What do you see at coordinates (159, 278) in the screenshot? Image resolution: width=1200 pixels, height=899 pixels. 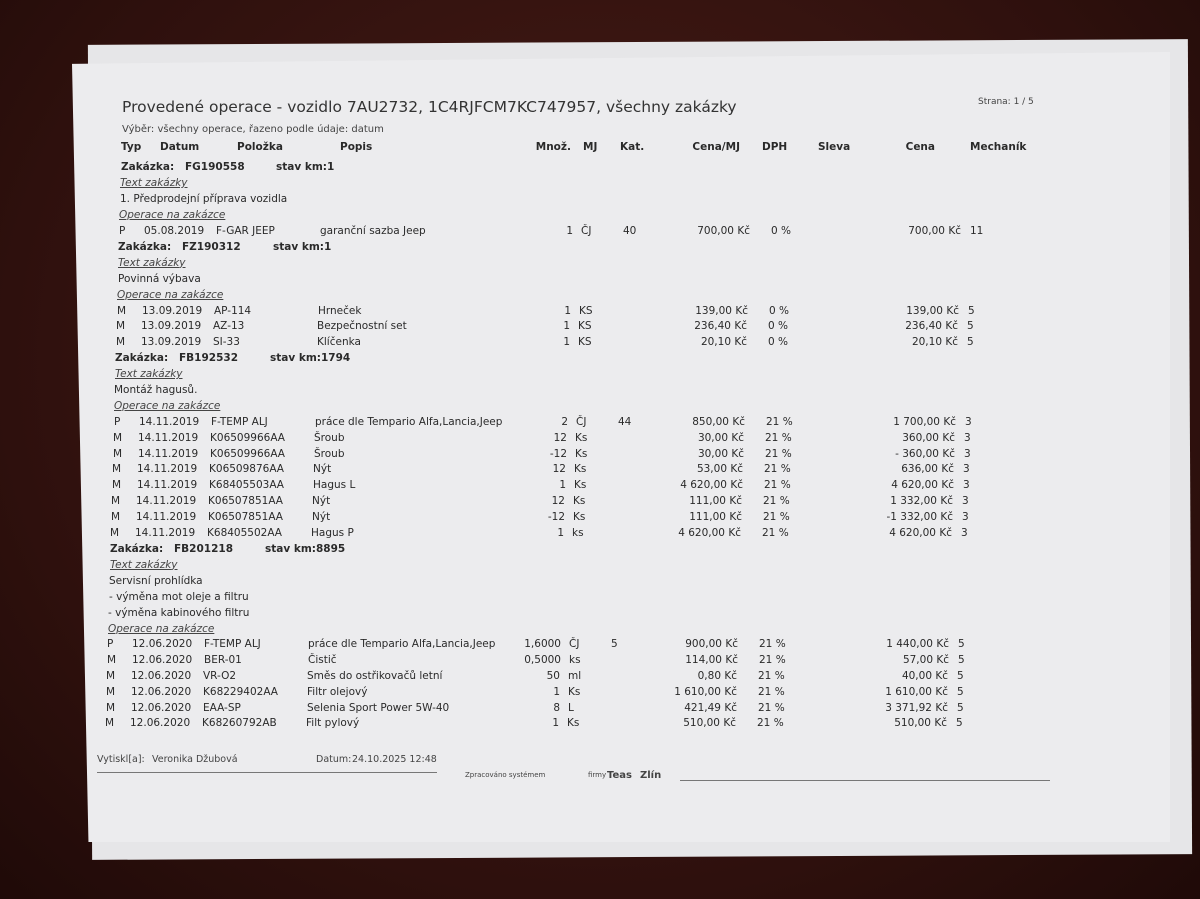 I see `order-text-line: Povinná výbava` at bounding box center [159, 278].